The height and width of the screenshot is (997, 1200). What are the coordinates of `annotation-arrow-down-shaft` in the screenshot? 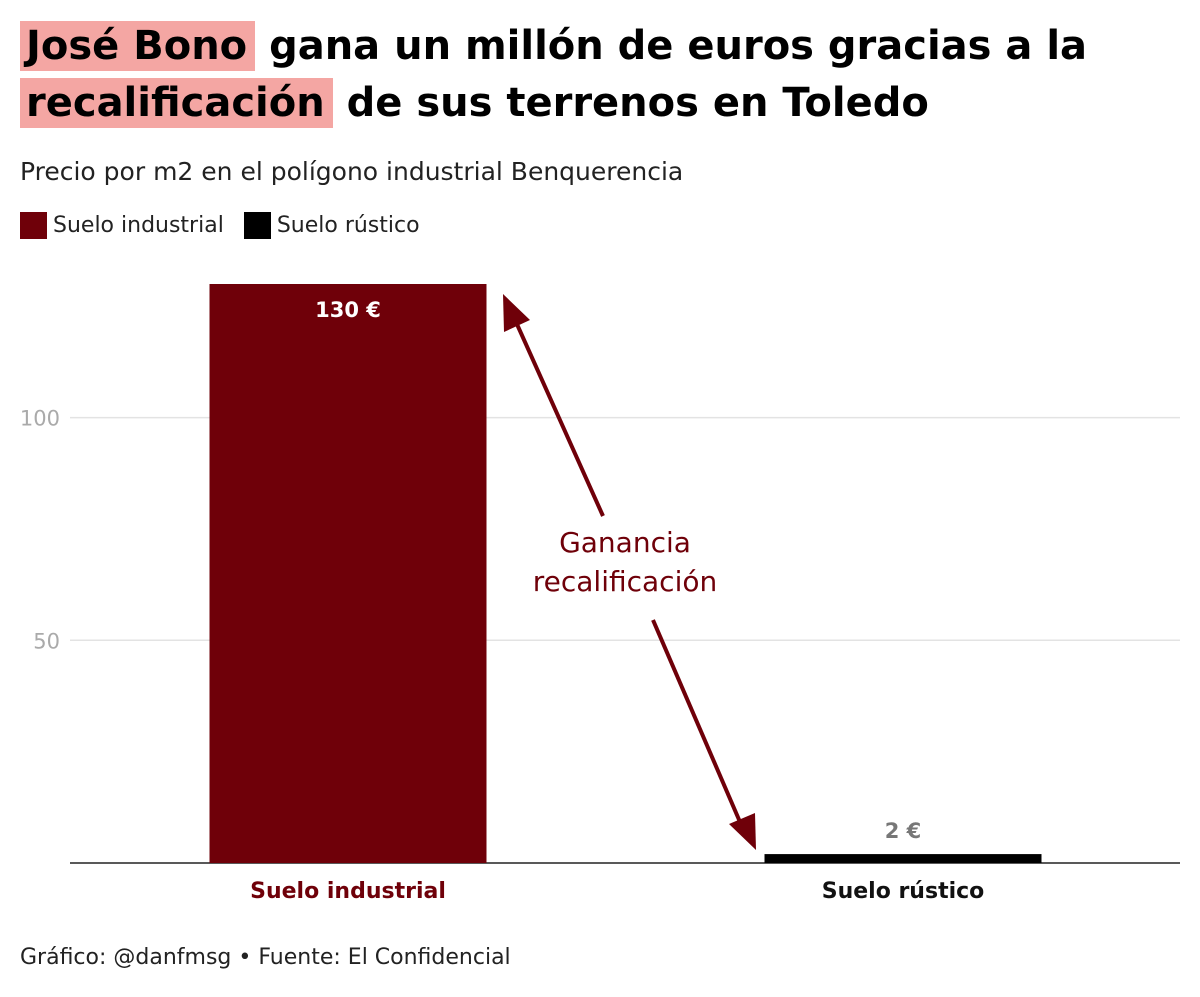 It's located at (696, 721).